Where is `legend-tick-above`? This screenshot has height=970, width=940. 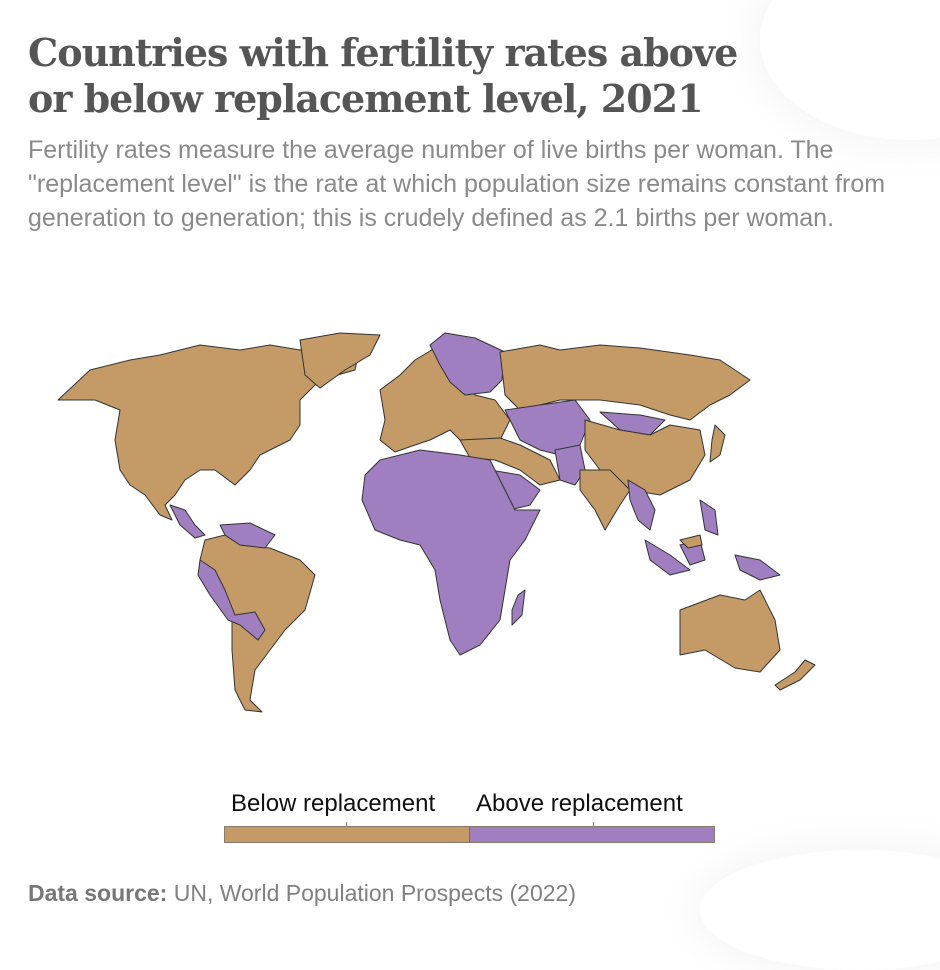
legend-tick-above is located at coordinates (593, 824).